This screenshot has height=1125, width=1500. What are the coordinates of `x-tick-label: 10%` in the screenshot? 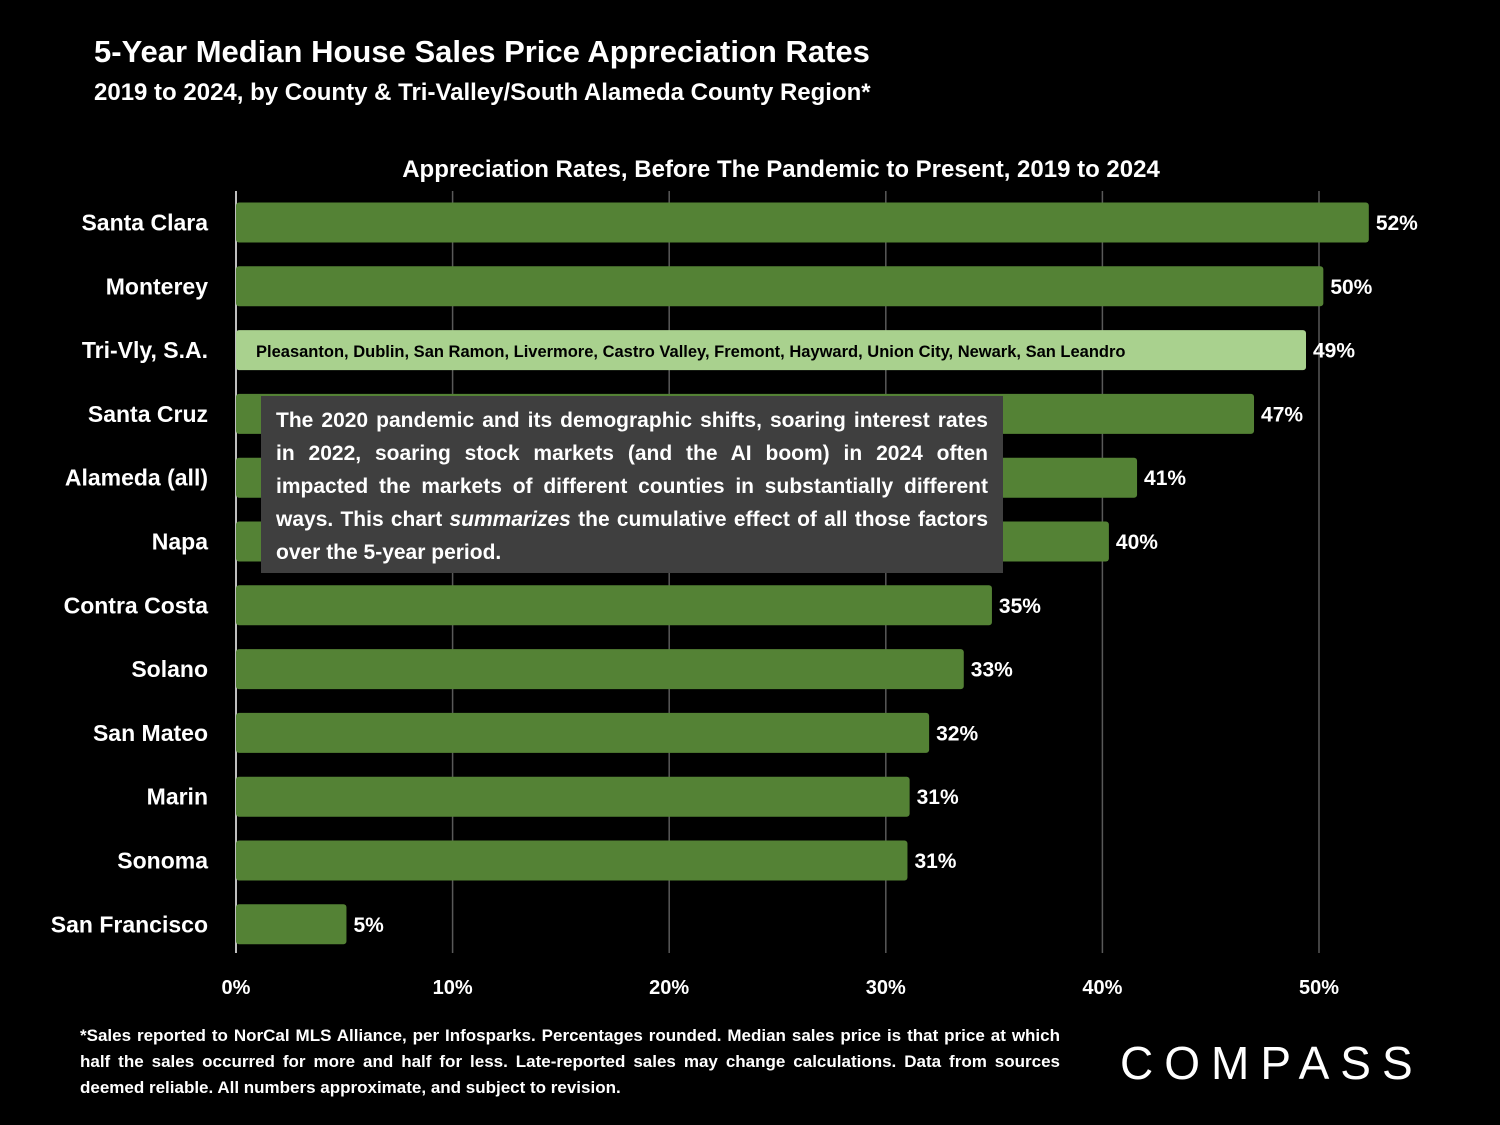 It's located at (453, 988).